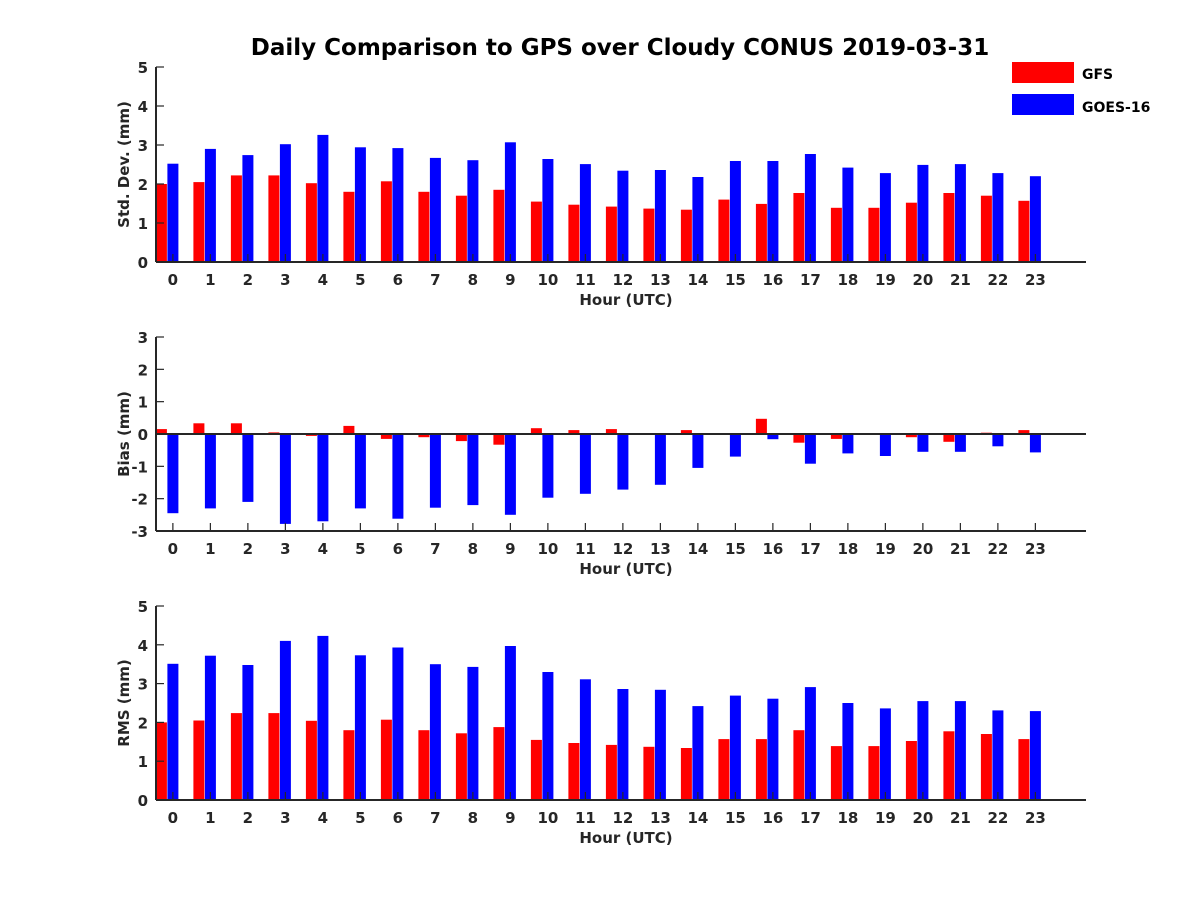  What do you see at coordinates (625, 838) in the screenshot?
I see `rms-x-axis-label: Hour (UTC)` at bounding box center [625, 838].